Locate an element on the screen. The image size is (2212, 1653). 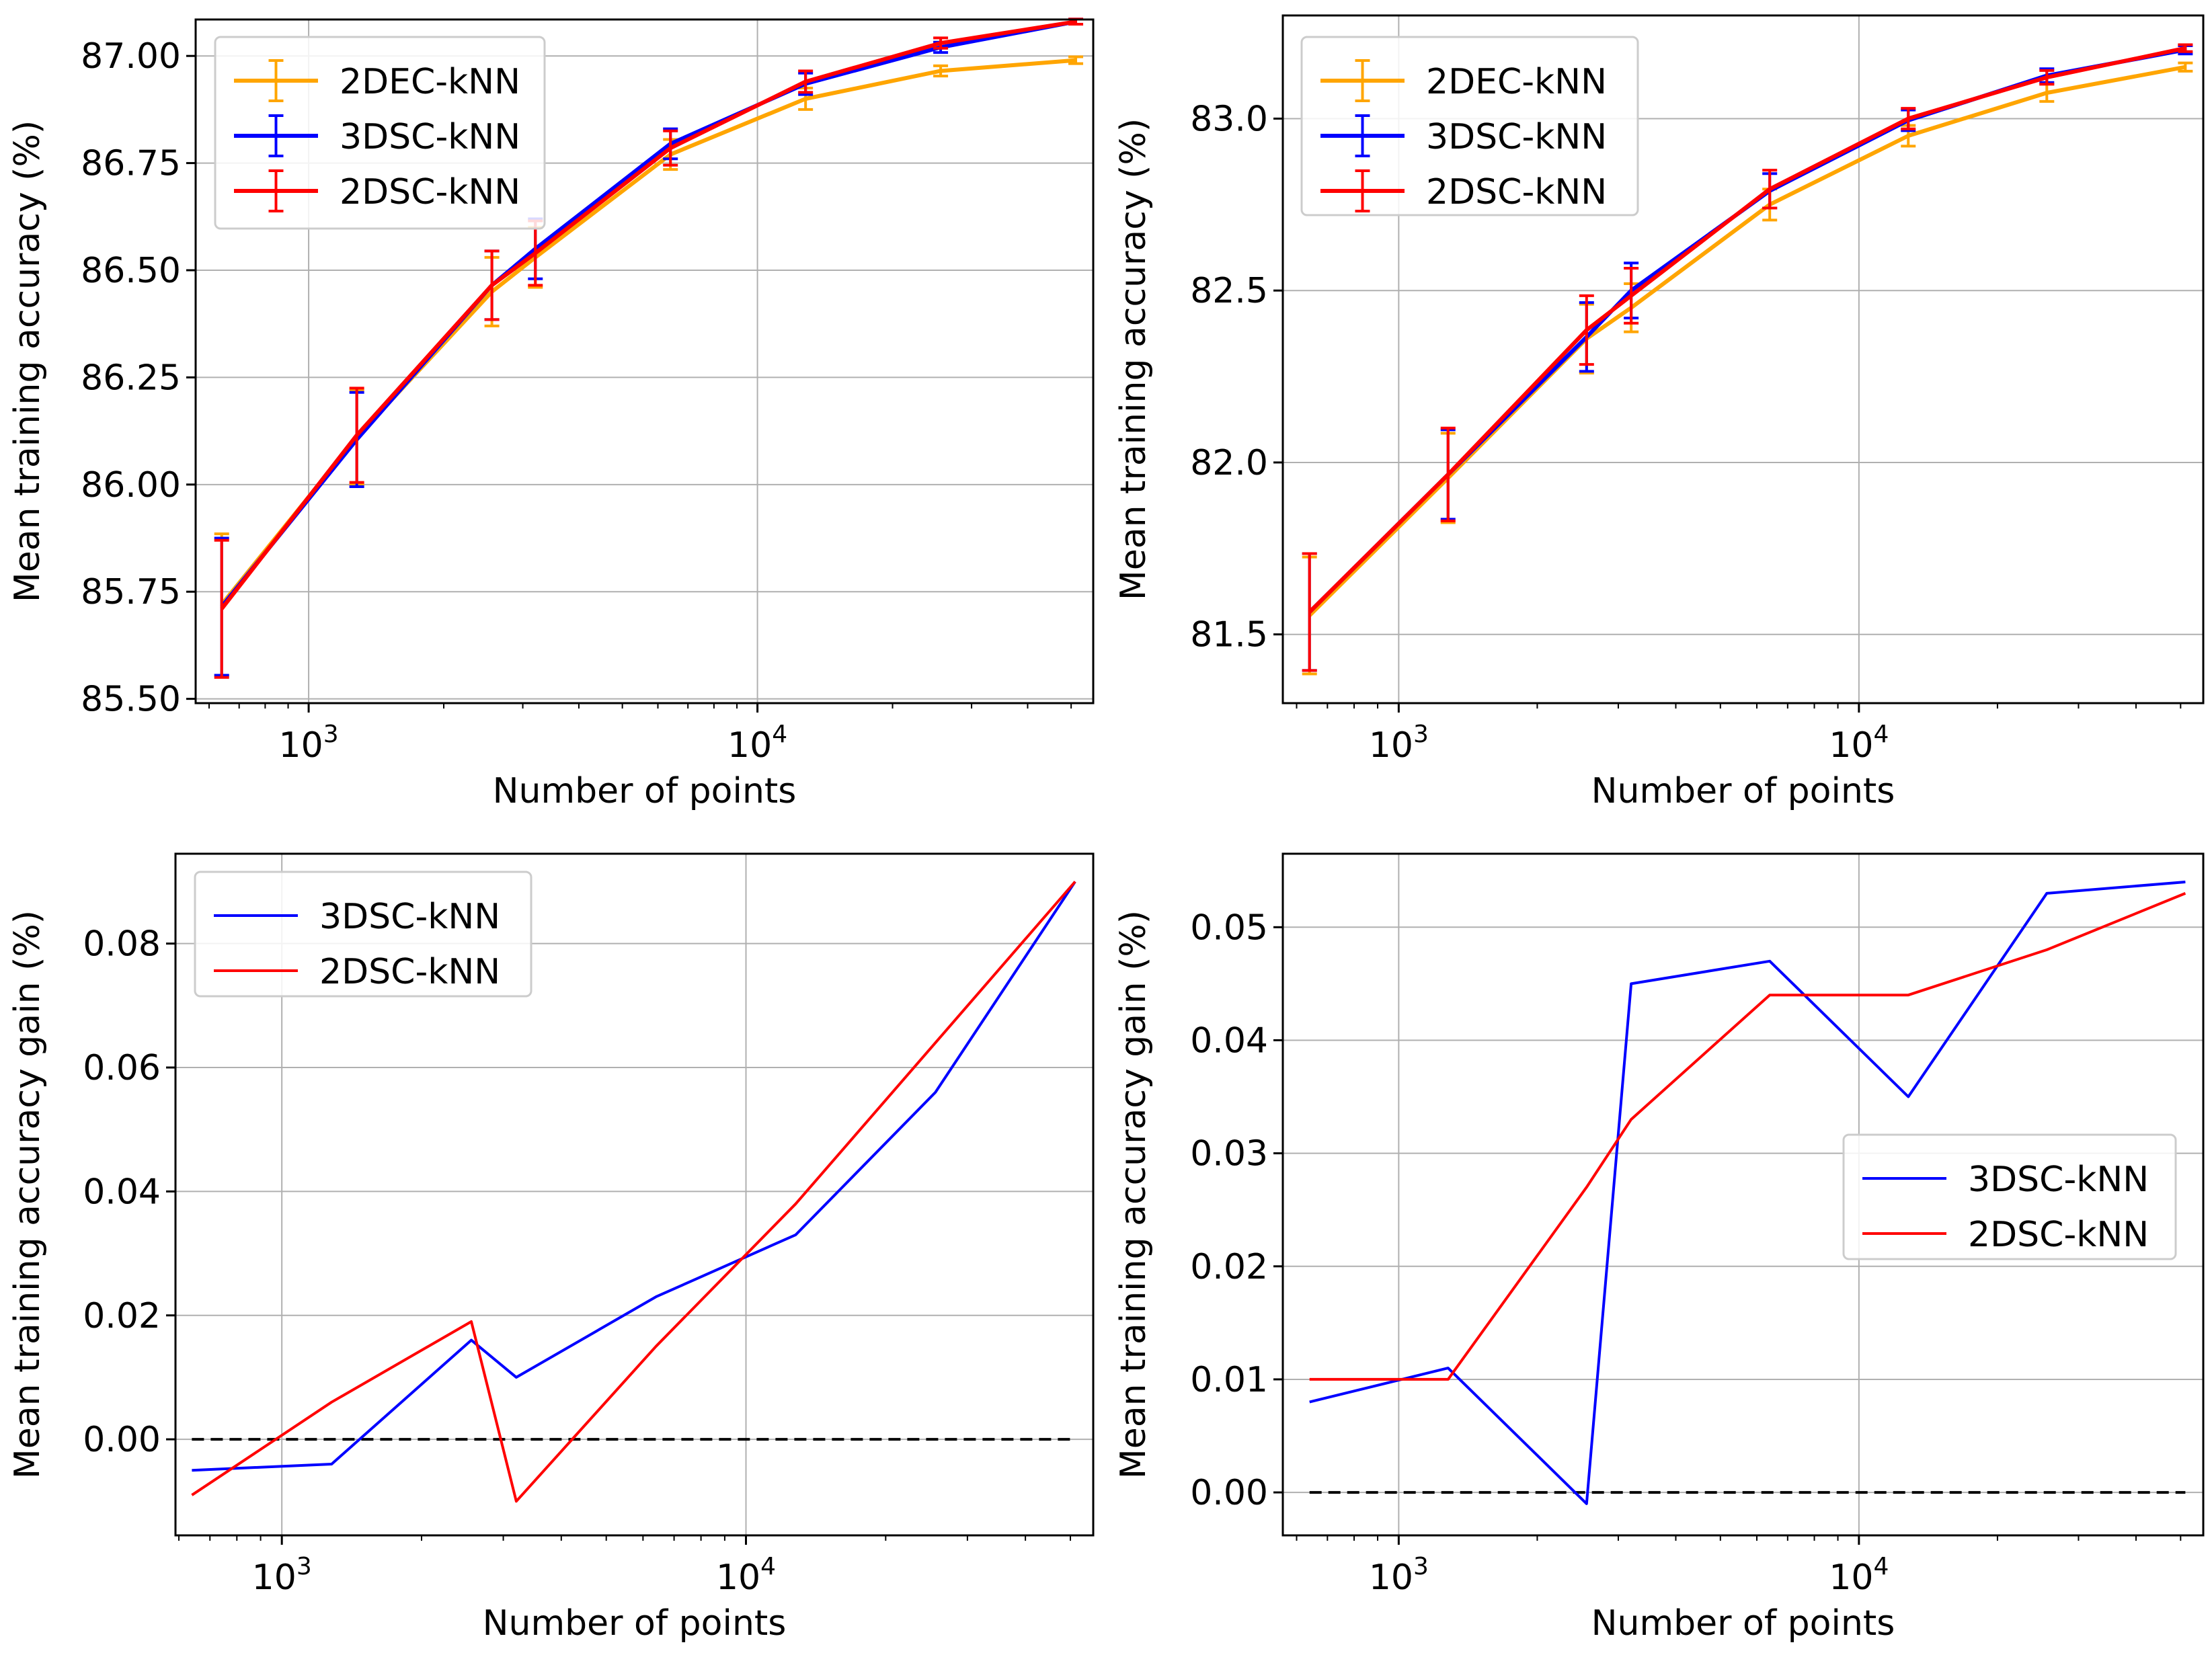
y-tick-label: 87.00 is located at coordinates (131, 56).